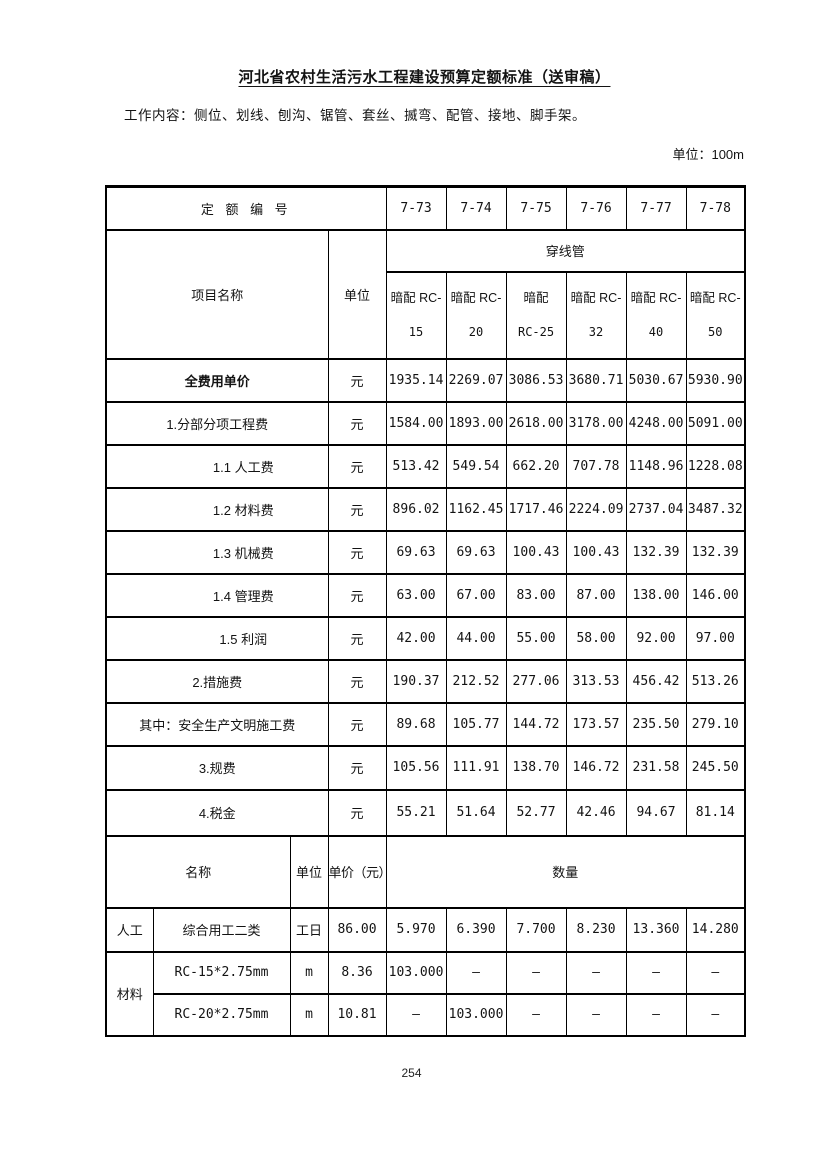  Describe the element at coordinates (536, 595) in the screenshot. I see `fee-value: 83.00` at that location.